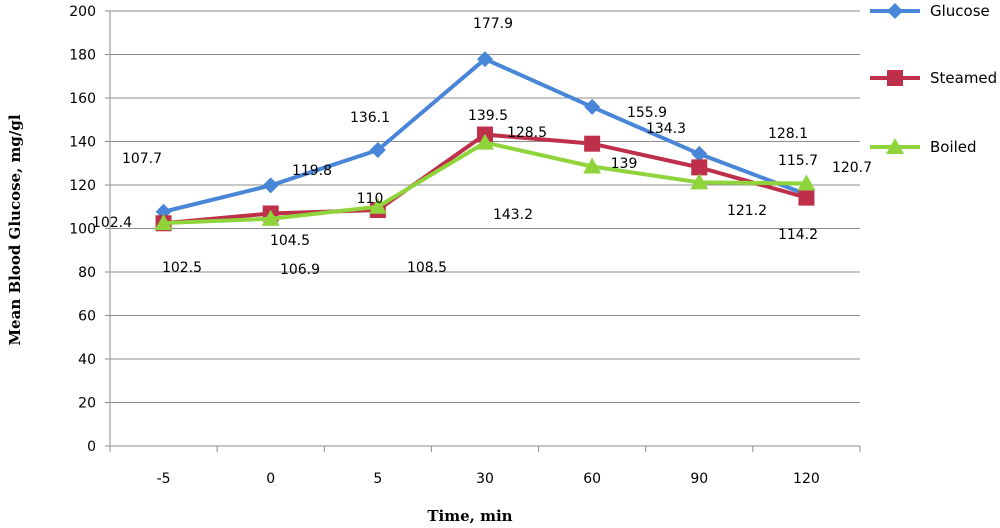 The image size is (1000, 528). I want to click on data-label: 121.2, so click(747, 211).